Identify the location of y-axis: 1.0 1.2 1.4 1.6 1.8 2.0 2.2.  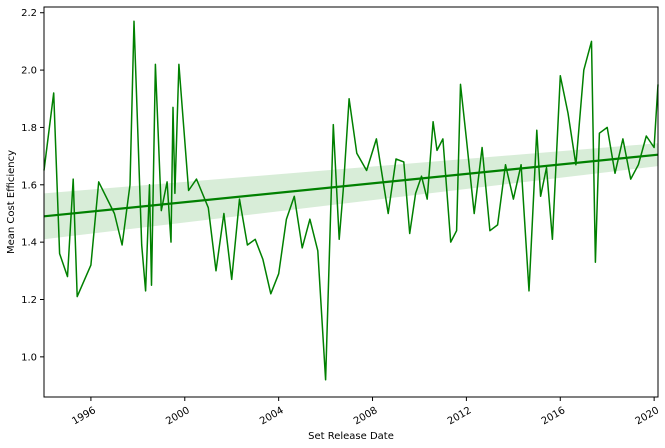
(32, 185).